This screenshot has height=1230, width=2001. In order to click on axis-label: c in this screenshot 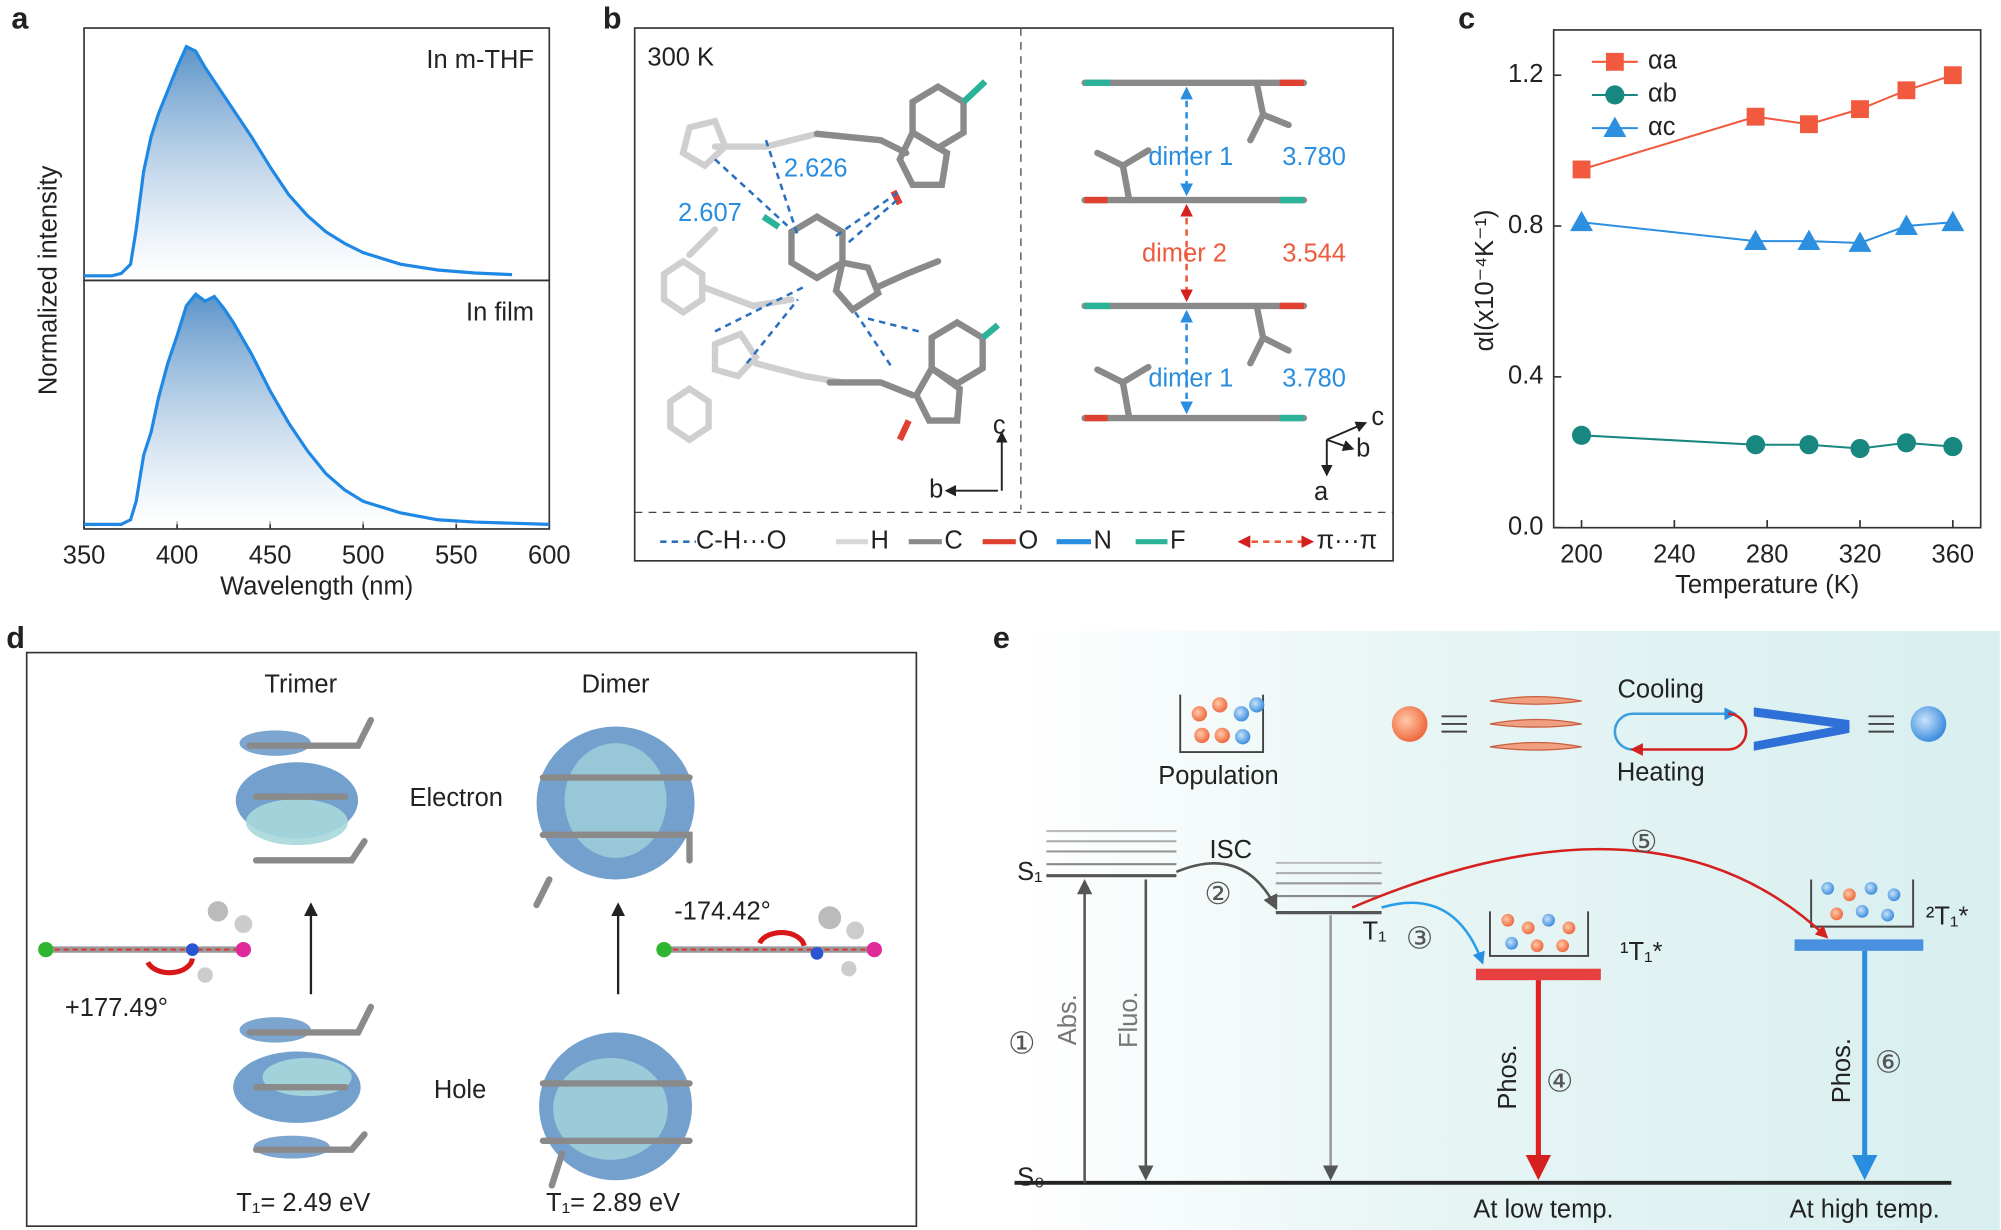, I will do `click(1377, 417)`.